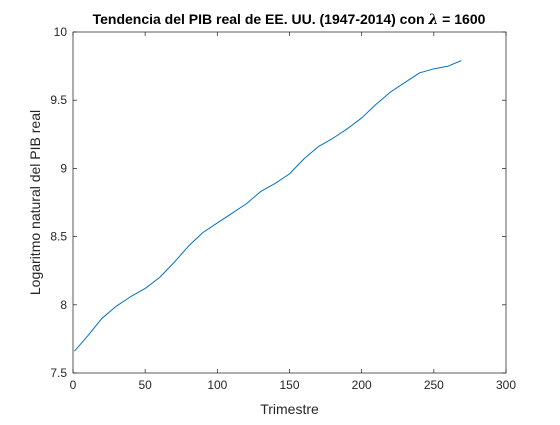 This screenshot has width=560, height=425. What do you see at coordinates (63, 168) in the screenshot?
I see `y-tick-label: 9` at bounding box center [63, 168].